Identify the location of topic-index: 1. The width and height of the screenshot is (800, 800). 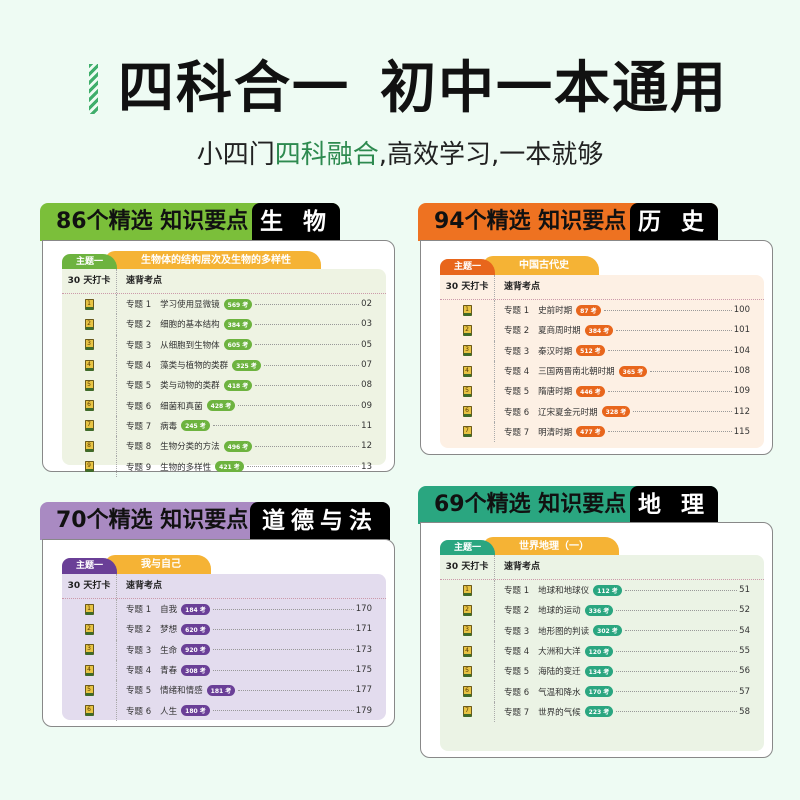
(526, 311).